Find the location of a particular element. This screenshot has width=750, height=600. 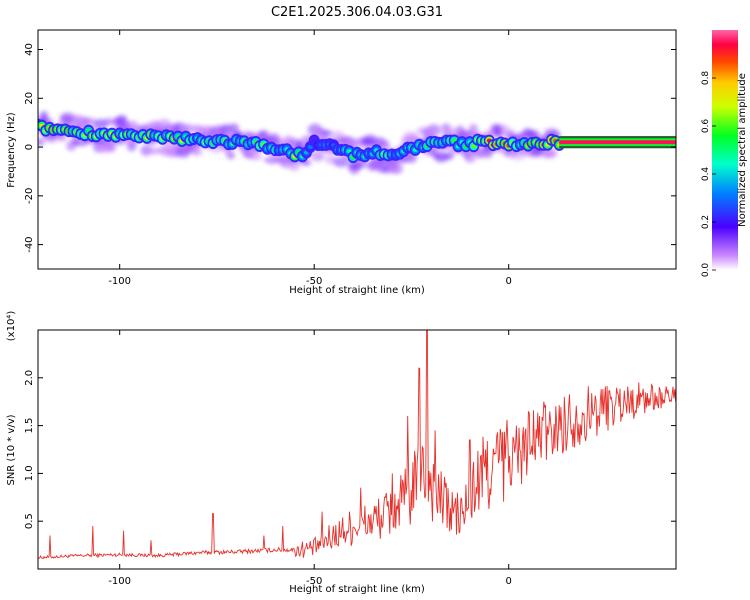

spectrogram-x-axis-label: Height of straight line (km) is located at coordinates (357, 290).